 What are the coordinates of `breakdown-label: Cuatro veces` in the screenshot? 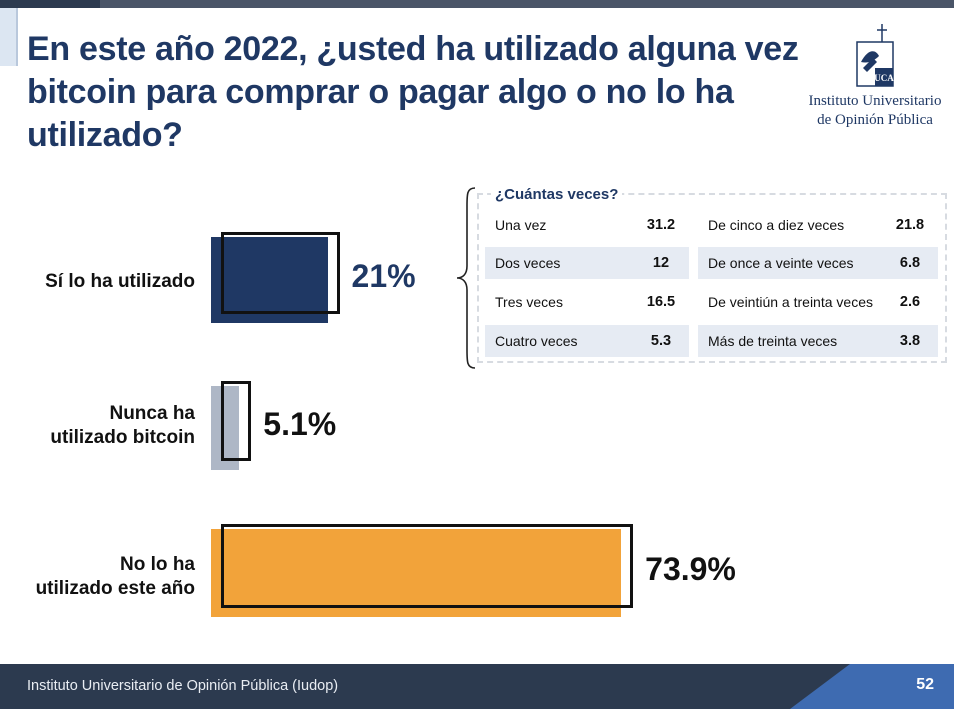 It's located at (536, 341).